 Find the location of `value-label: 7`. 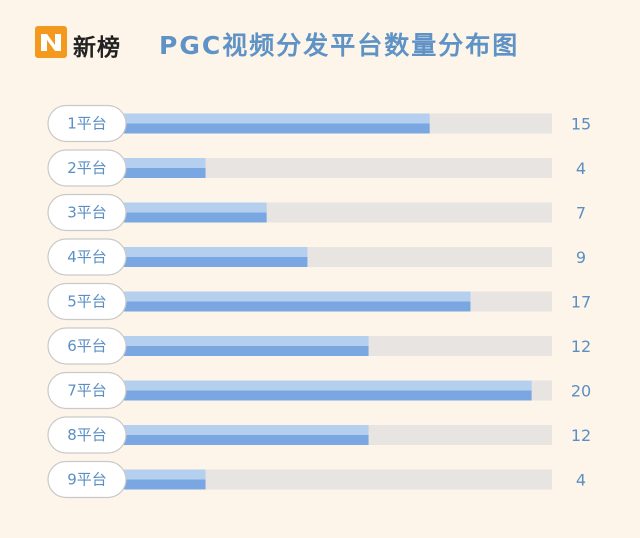

value-label: 7 is located at coordinates (581, 213).